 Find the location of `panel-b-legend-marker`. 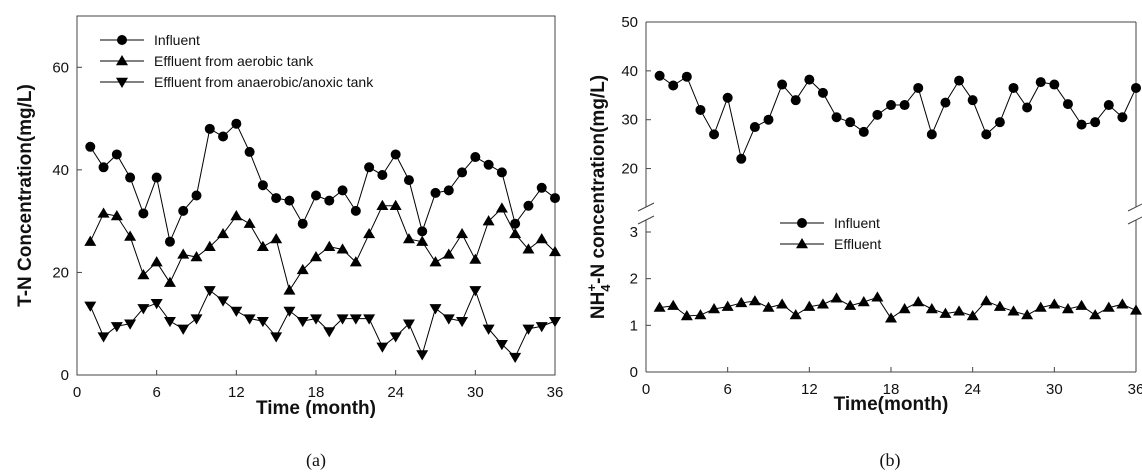

panel-b-legend-marker is located at coordinates (802, 243).